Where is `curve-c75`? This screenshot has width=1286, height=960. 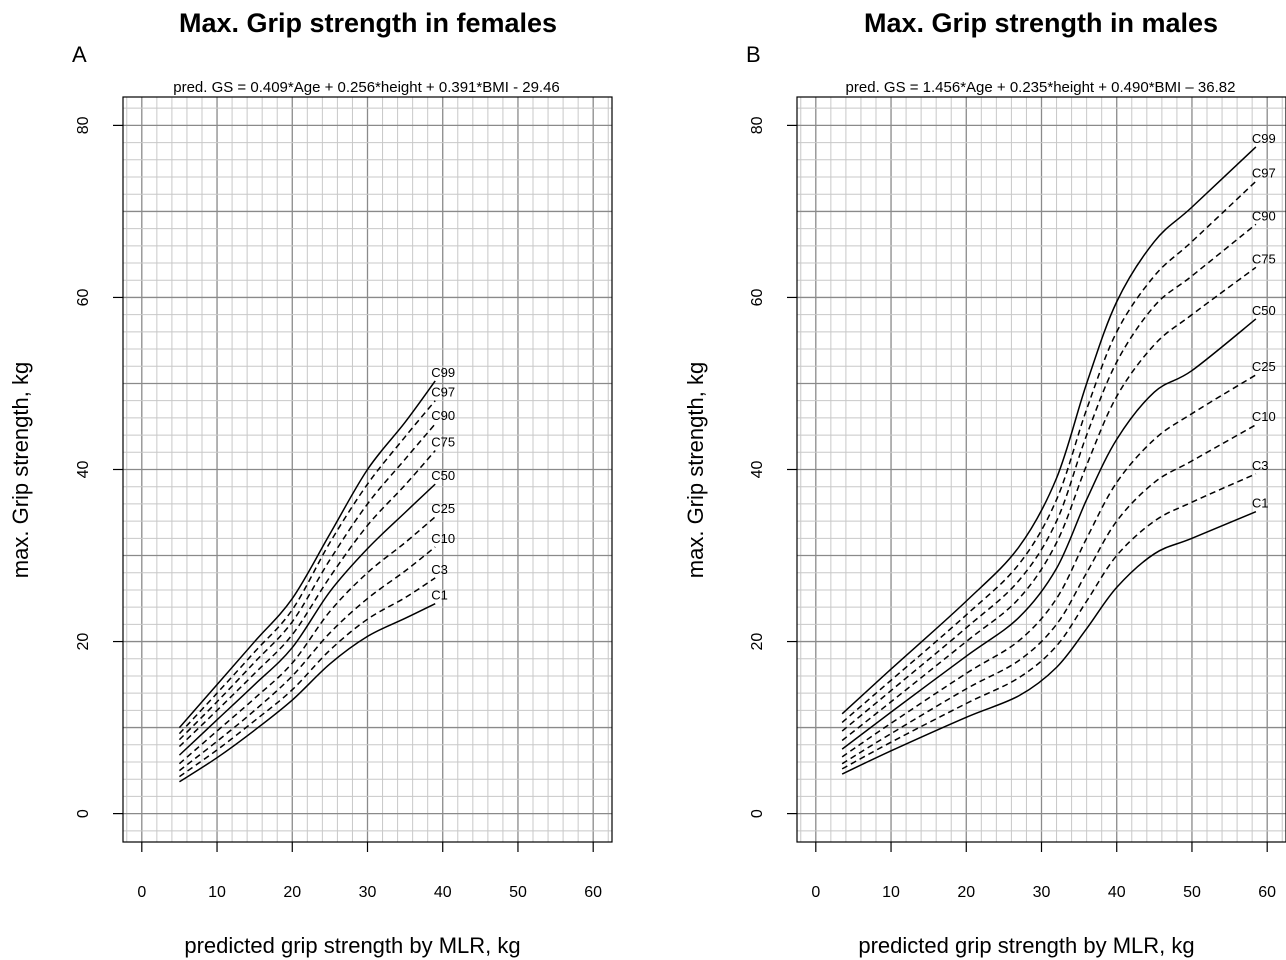 curve-c75 is located at coordinates (307, 599).